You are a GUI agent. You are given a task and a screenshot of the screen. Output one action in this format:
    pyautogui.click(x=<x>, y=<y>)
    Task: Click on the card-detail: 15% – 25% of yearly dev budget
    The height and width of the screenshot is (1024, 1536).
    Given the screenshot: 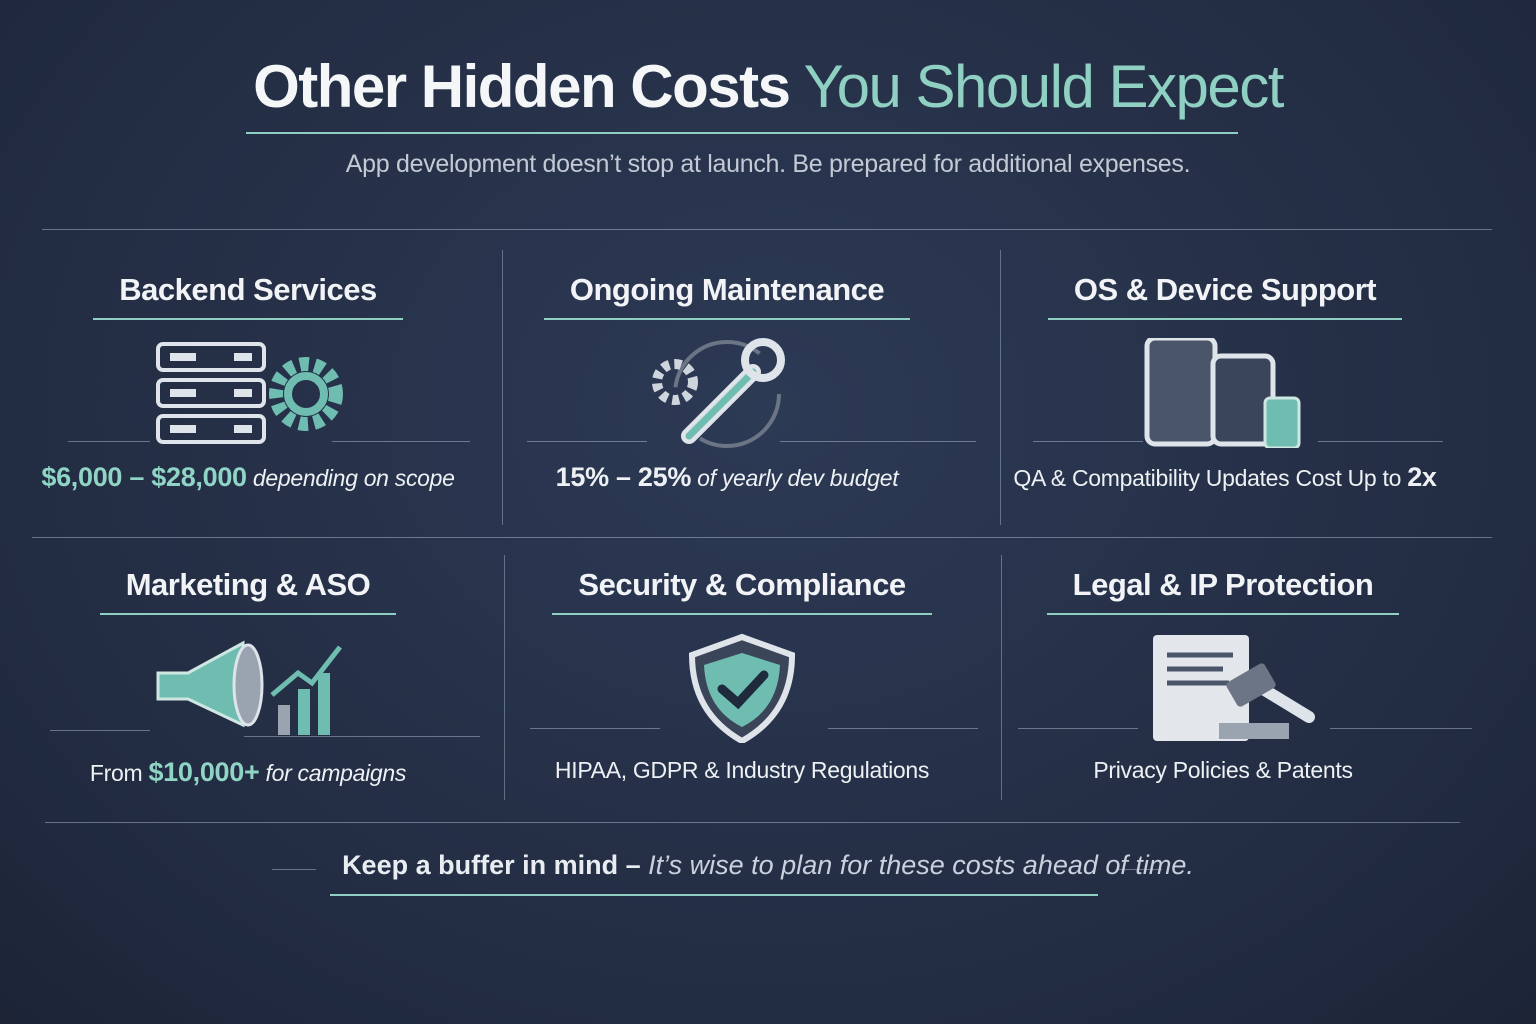 What is the action you would take?
    pyautogui.click(x=727, y=477)
    